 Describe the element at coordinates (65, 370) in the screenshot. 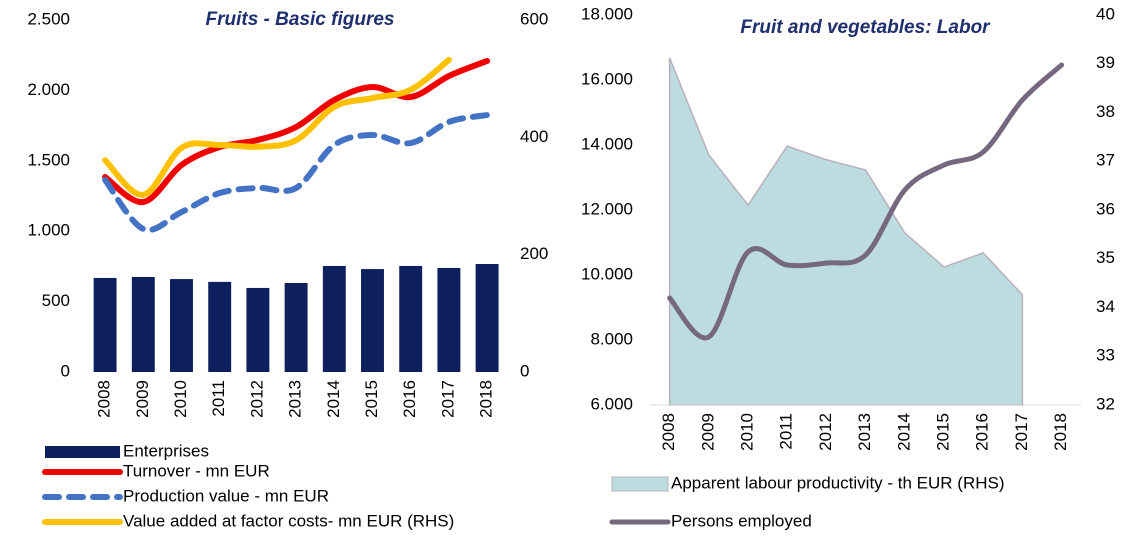

I see `y-tick-label: 0` at that location.